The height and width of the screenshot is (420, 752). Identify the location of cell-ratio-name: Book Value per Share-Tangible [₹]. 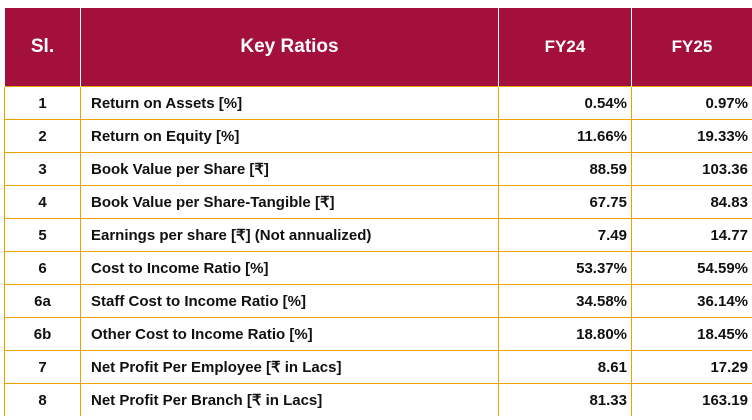
(289, 202).